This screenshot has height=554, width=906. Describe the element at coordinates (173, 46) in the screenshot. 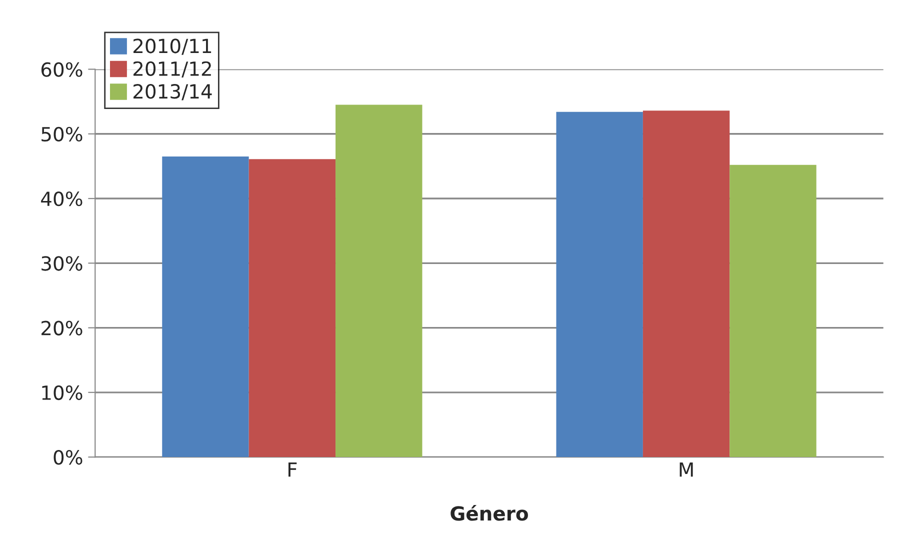

I see `legend-label: 2010/11` at that location.